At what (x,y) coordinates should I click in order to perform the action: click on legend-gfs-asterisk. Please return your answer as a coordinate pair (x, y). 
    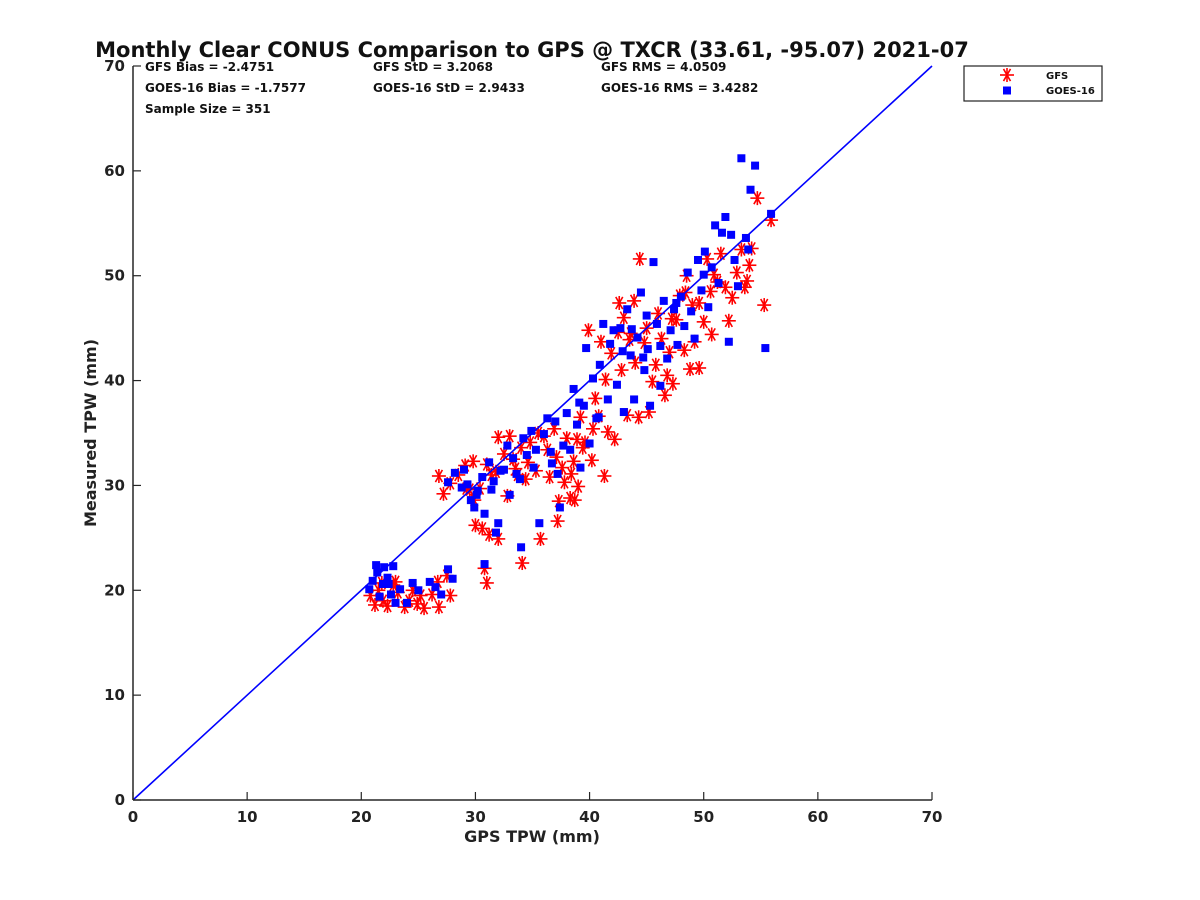
    Looking at the image, I should click on (1007, 75).